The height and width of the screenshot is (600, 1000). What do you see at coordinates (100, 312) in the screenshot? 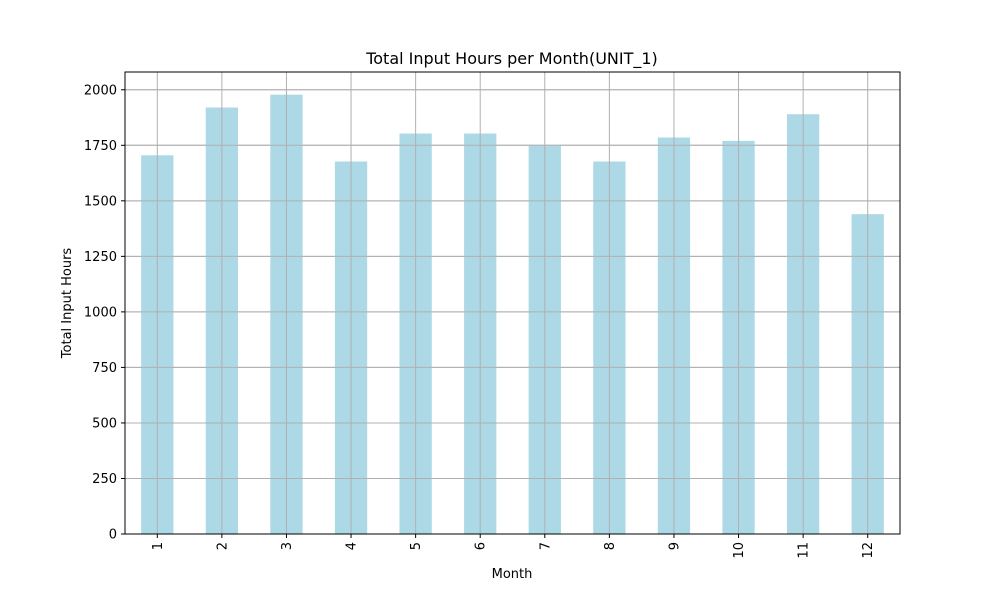
I see `y-tick-label: 1000` at bounding box center [100, 312].